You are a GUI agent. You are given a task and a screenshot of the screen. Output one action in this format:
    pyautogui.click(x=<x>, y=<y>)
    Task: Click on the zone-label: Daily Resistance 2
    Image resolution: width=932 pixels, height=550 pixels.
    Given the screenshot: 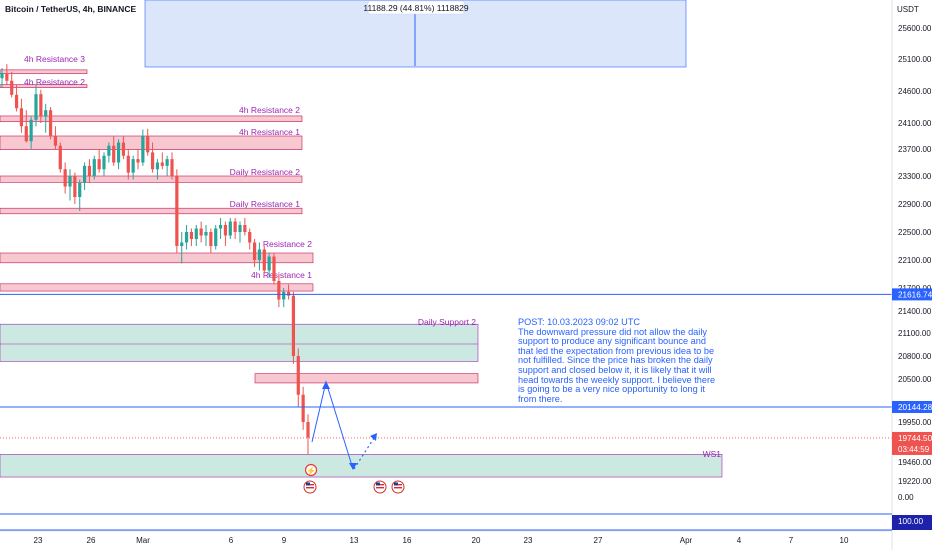 What is the action you would take?
    pyautogui.click(x=265, y=172)
    